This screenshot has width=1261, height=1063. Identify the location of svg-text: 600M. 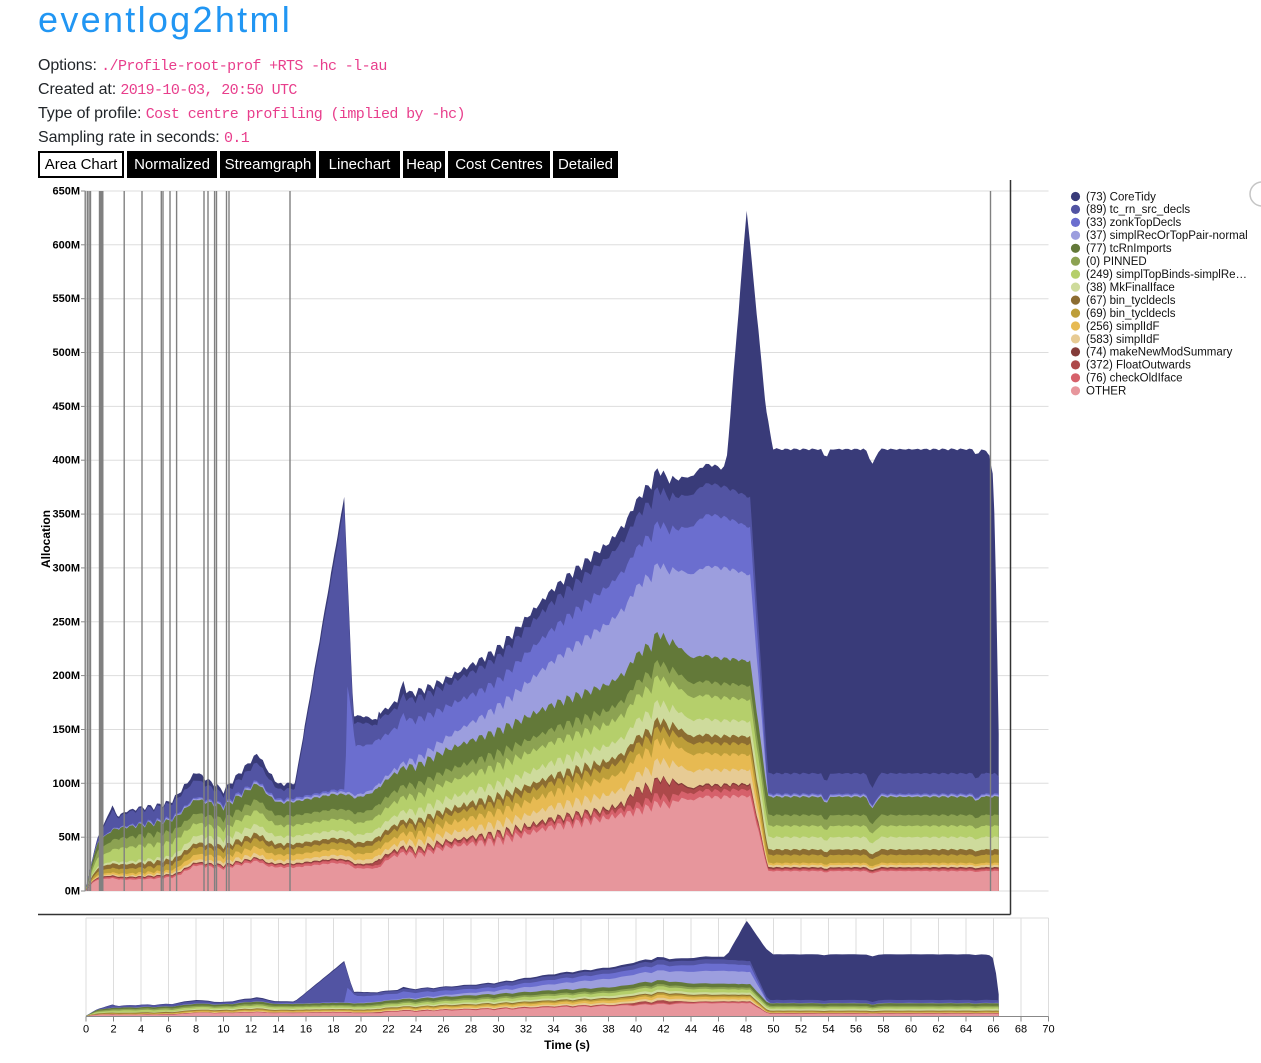
(66, 245).